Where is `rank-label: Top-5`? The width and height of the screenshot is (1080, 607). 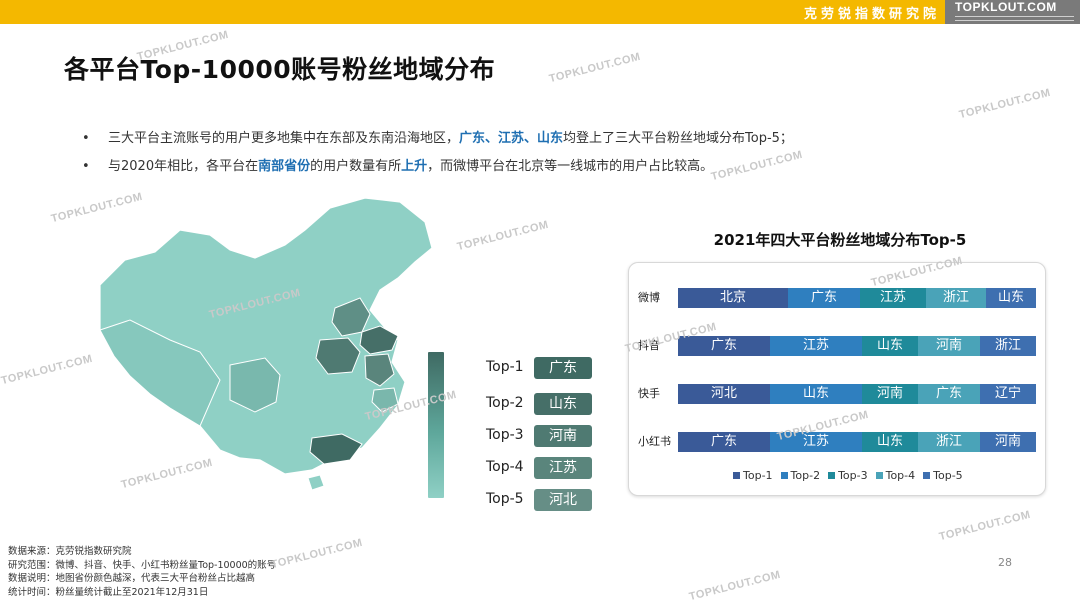
rank-label: Top-5 is located at coordinates (505, 499).